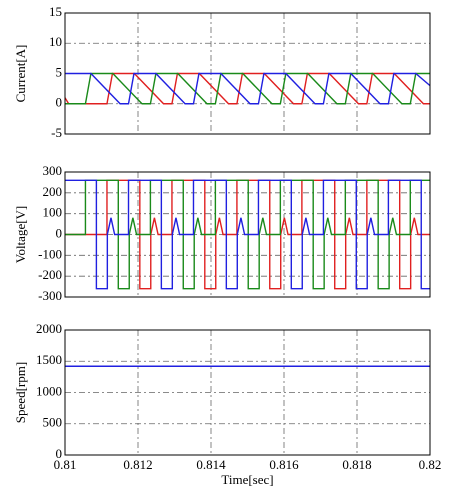  Describe the element at coordinates (65, 464) in the screenshot. I see `x-tick-label: 0.81` at that location.